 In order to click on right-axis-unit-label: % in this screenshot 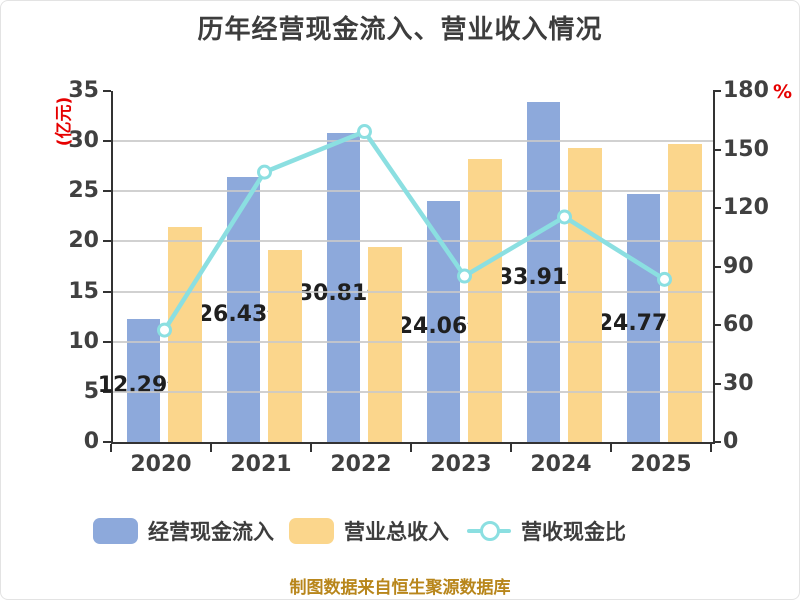, I will do `click(783, 92)`.